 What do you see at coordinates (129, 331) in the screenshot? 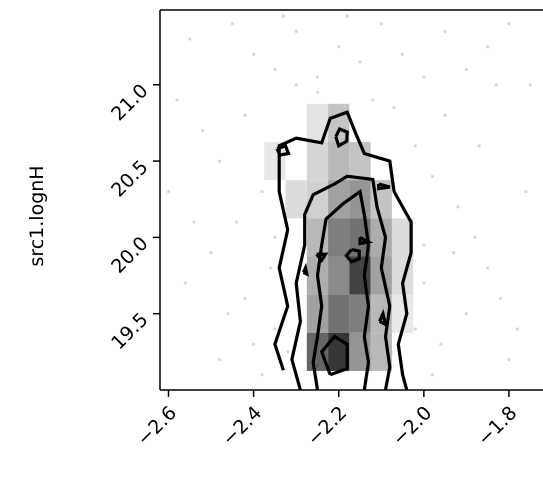
I see `y-tick-label: 19.5` at bounding box center [129, 331].